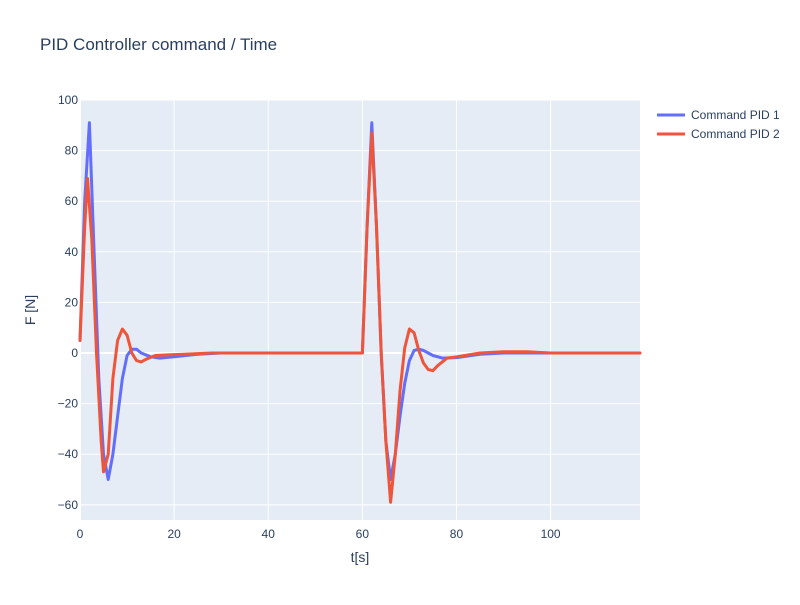  Describe the element at coordinates (363, 534) in the screenshot. I see `x-tick-label: 60` at that location.